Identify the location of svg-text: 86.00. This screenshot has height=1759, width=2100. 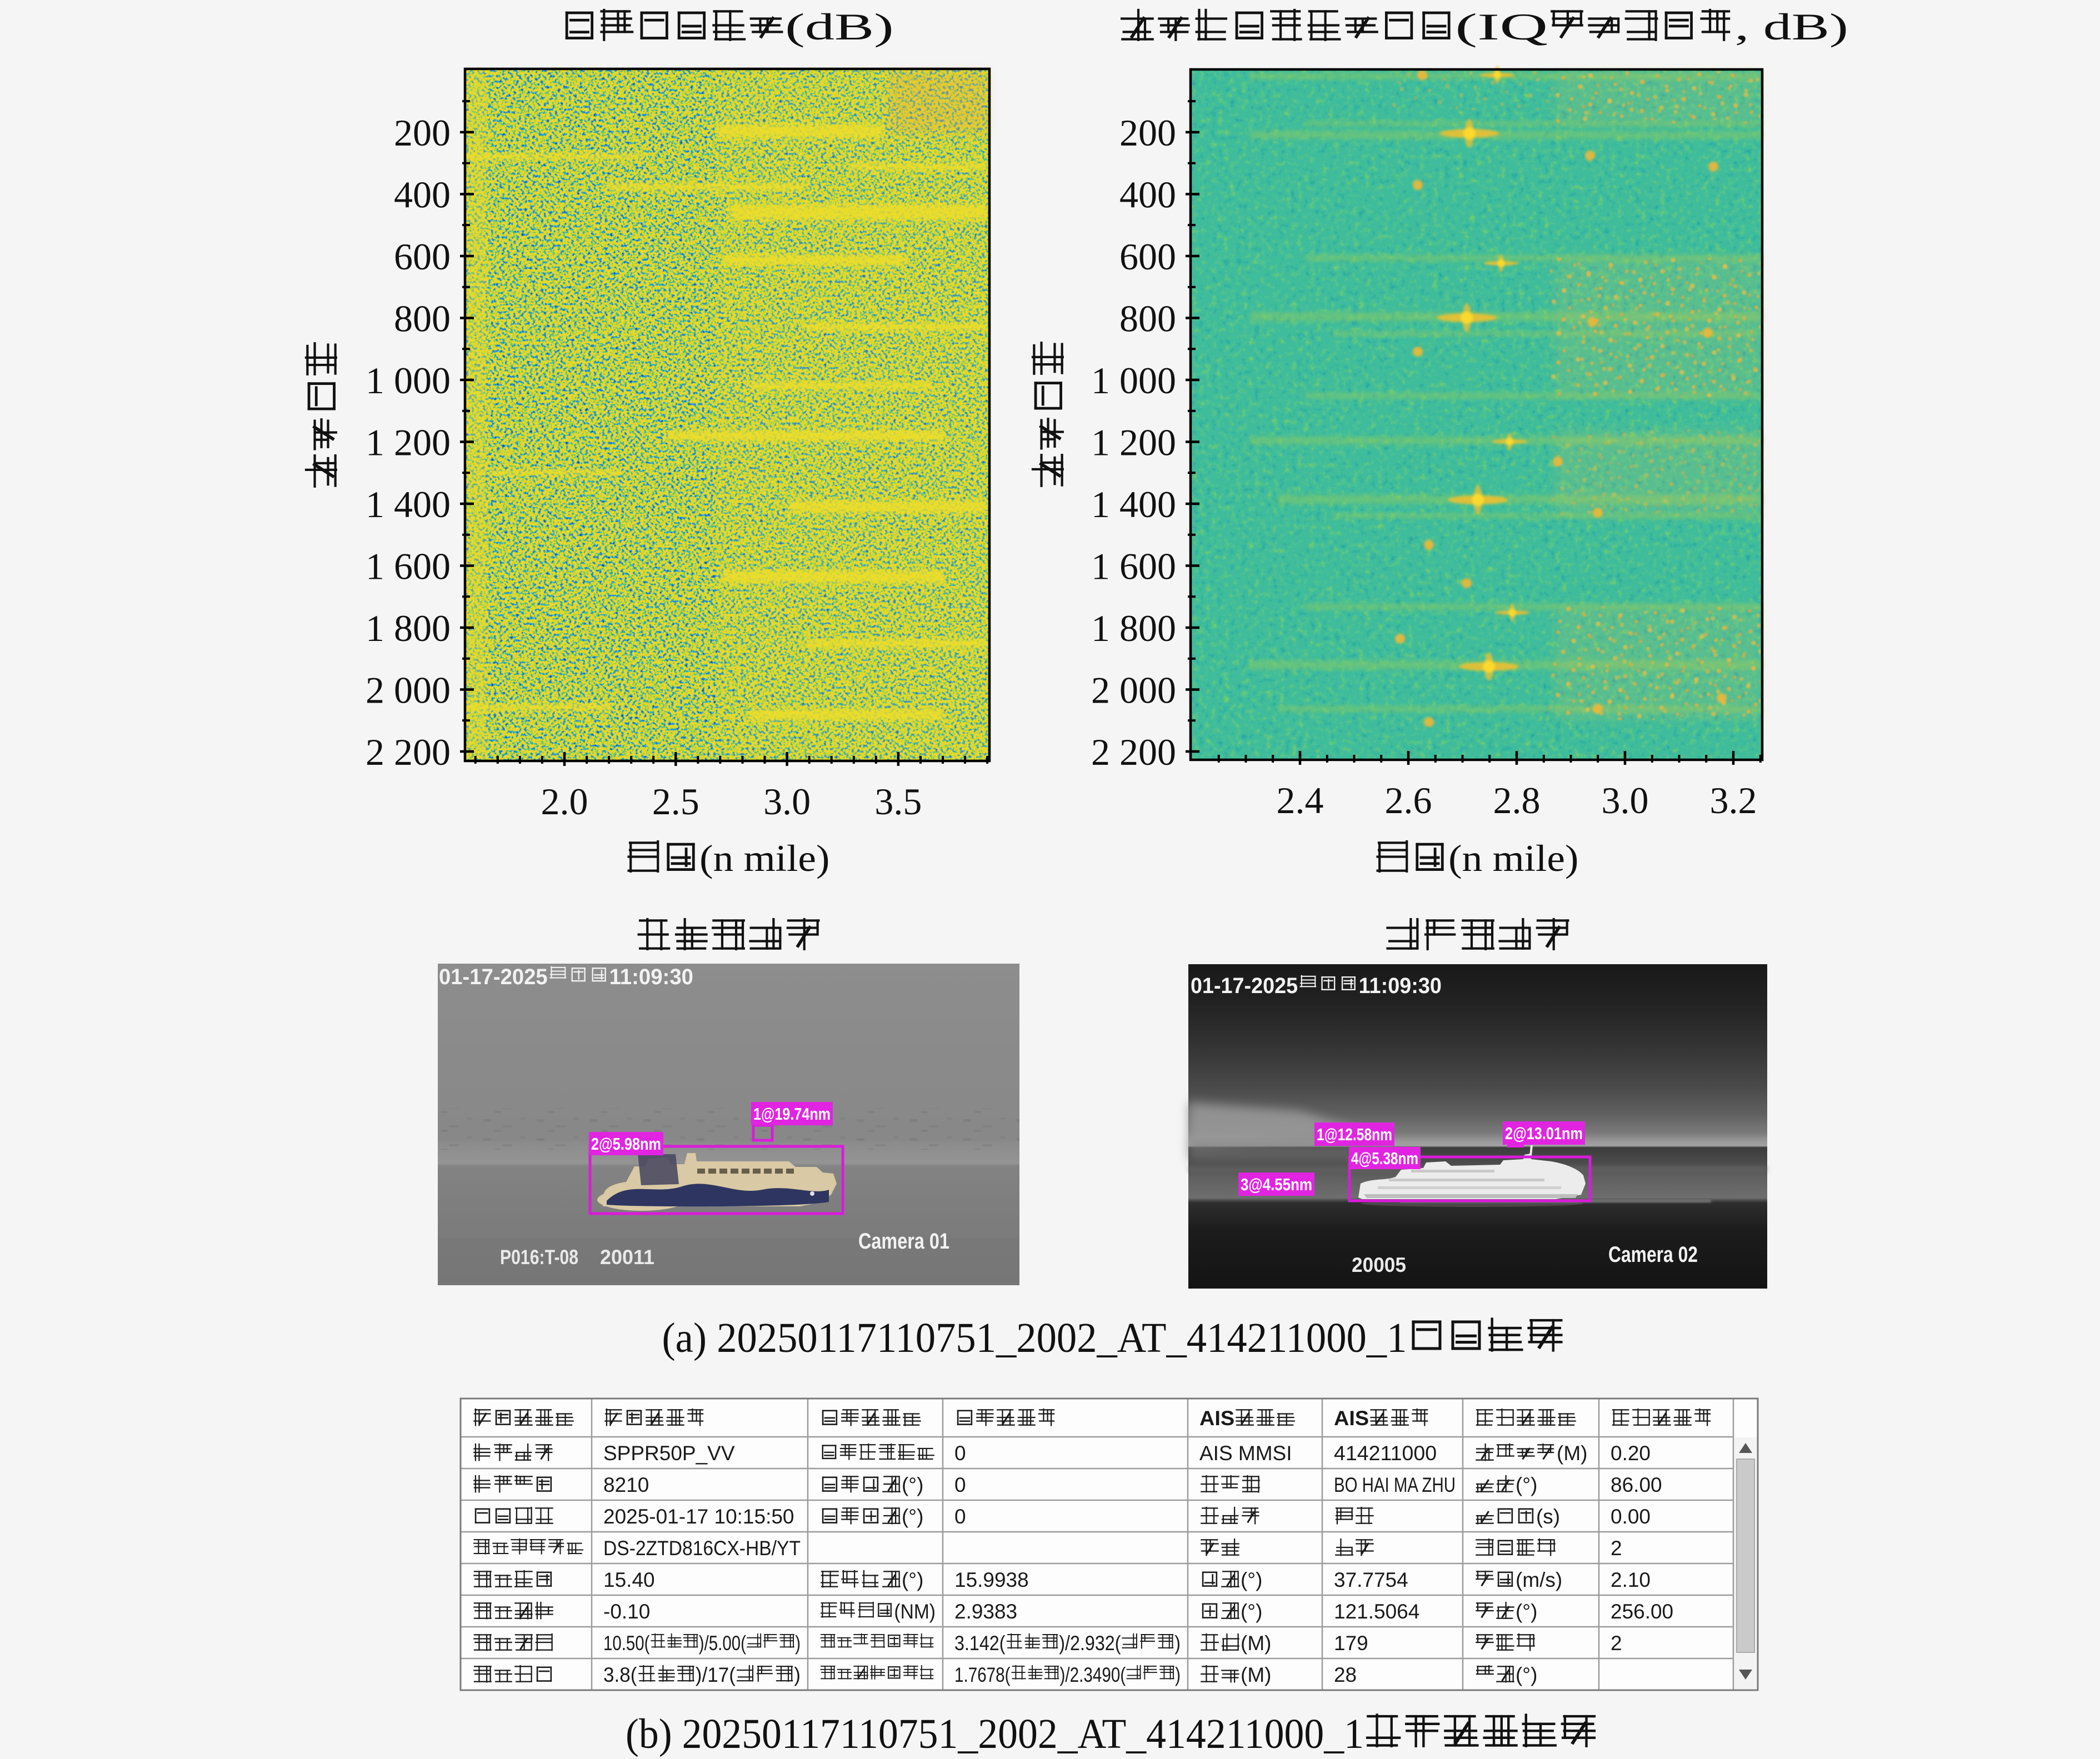
(1637, 1485).